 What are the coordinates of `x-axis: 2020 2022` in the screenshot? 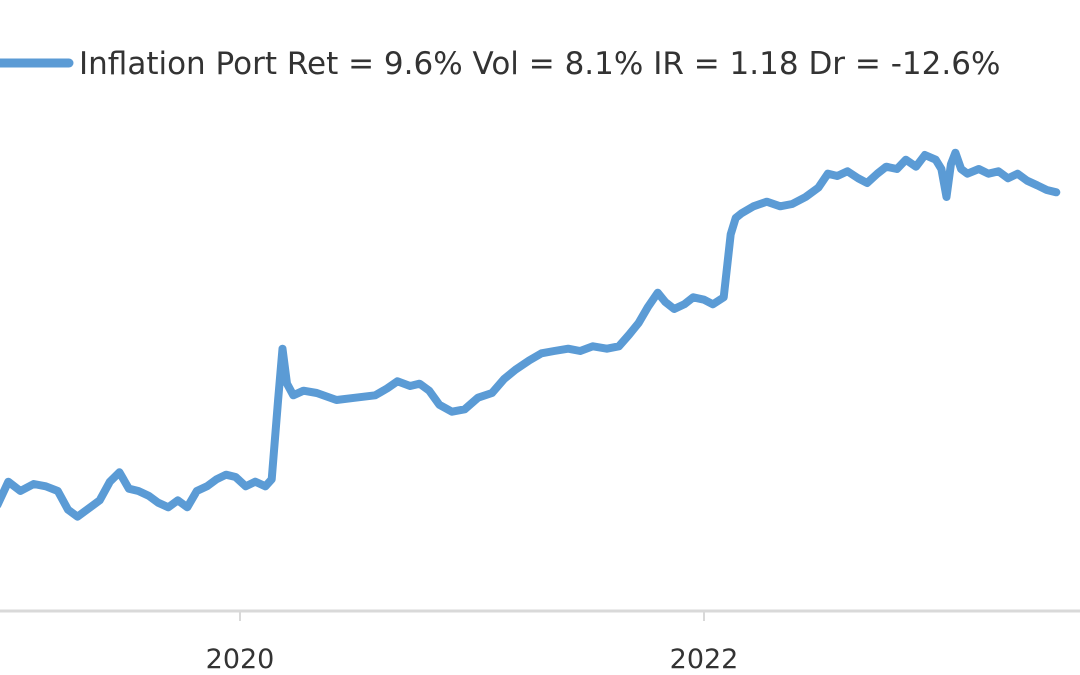 It's located at (540, 642).